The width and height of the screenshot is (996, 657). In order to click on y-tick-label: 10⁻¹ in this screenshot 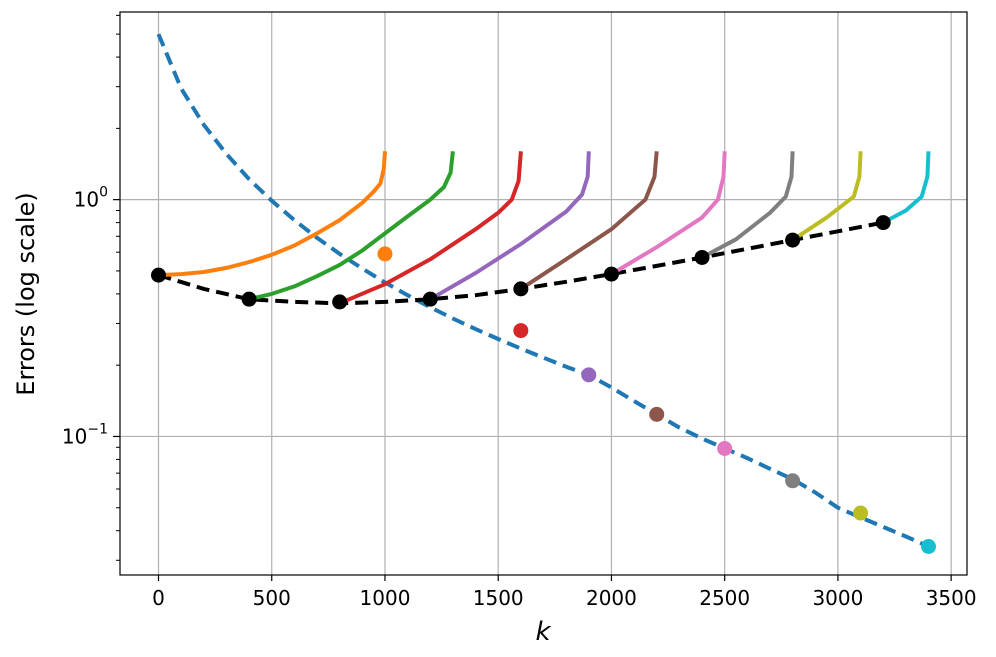, I will do `click(85, 434)`.